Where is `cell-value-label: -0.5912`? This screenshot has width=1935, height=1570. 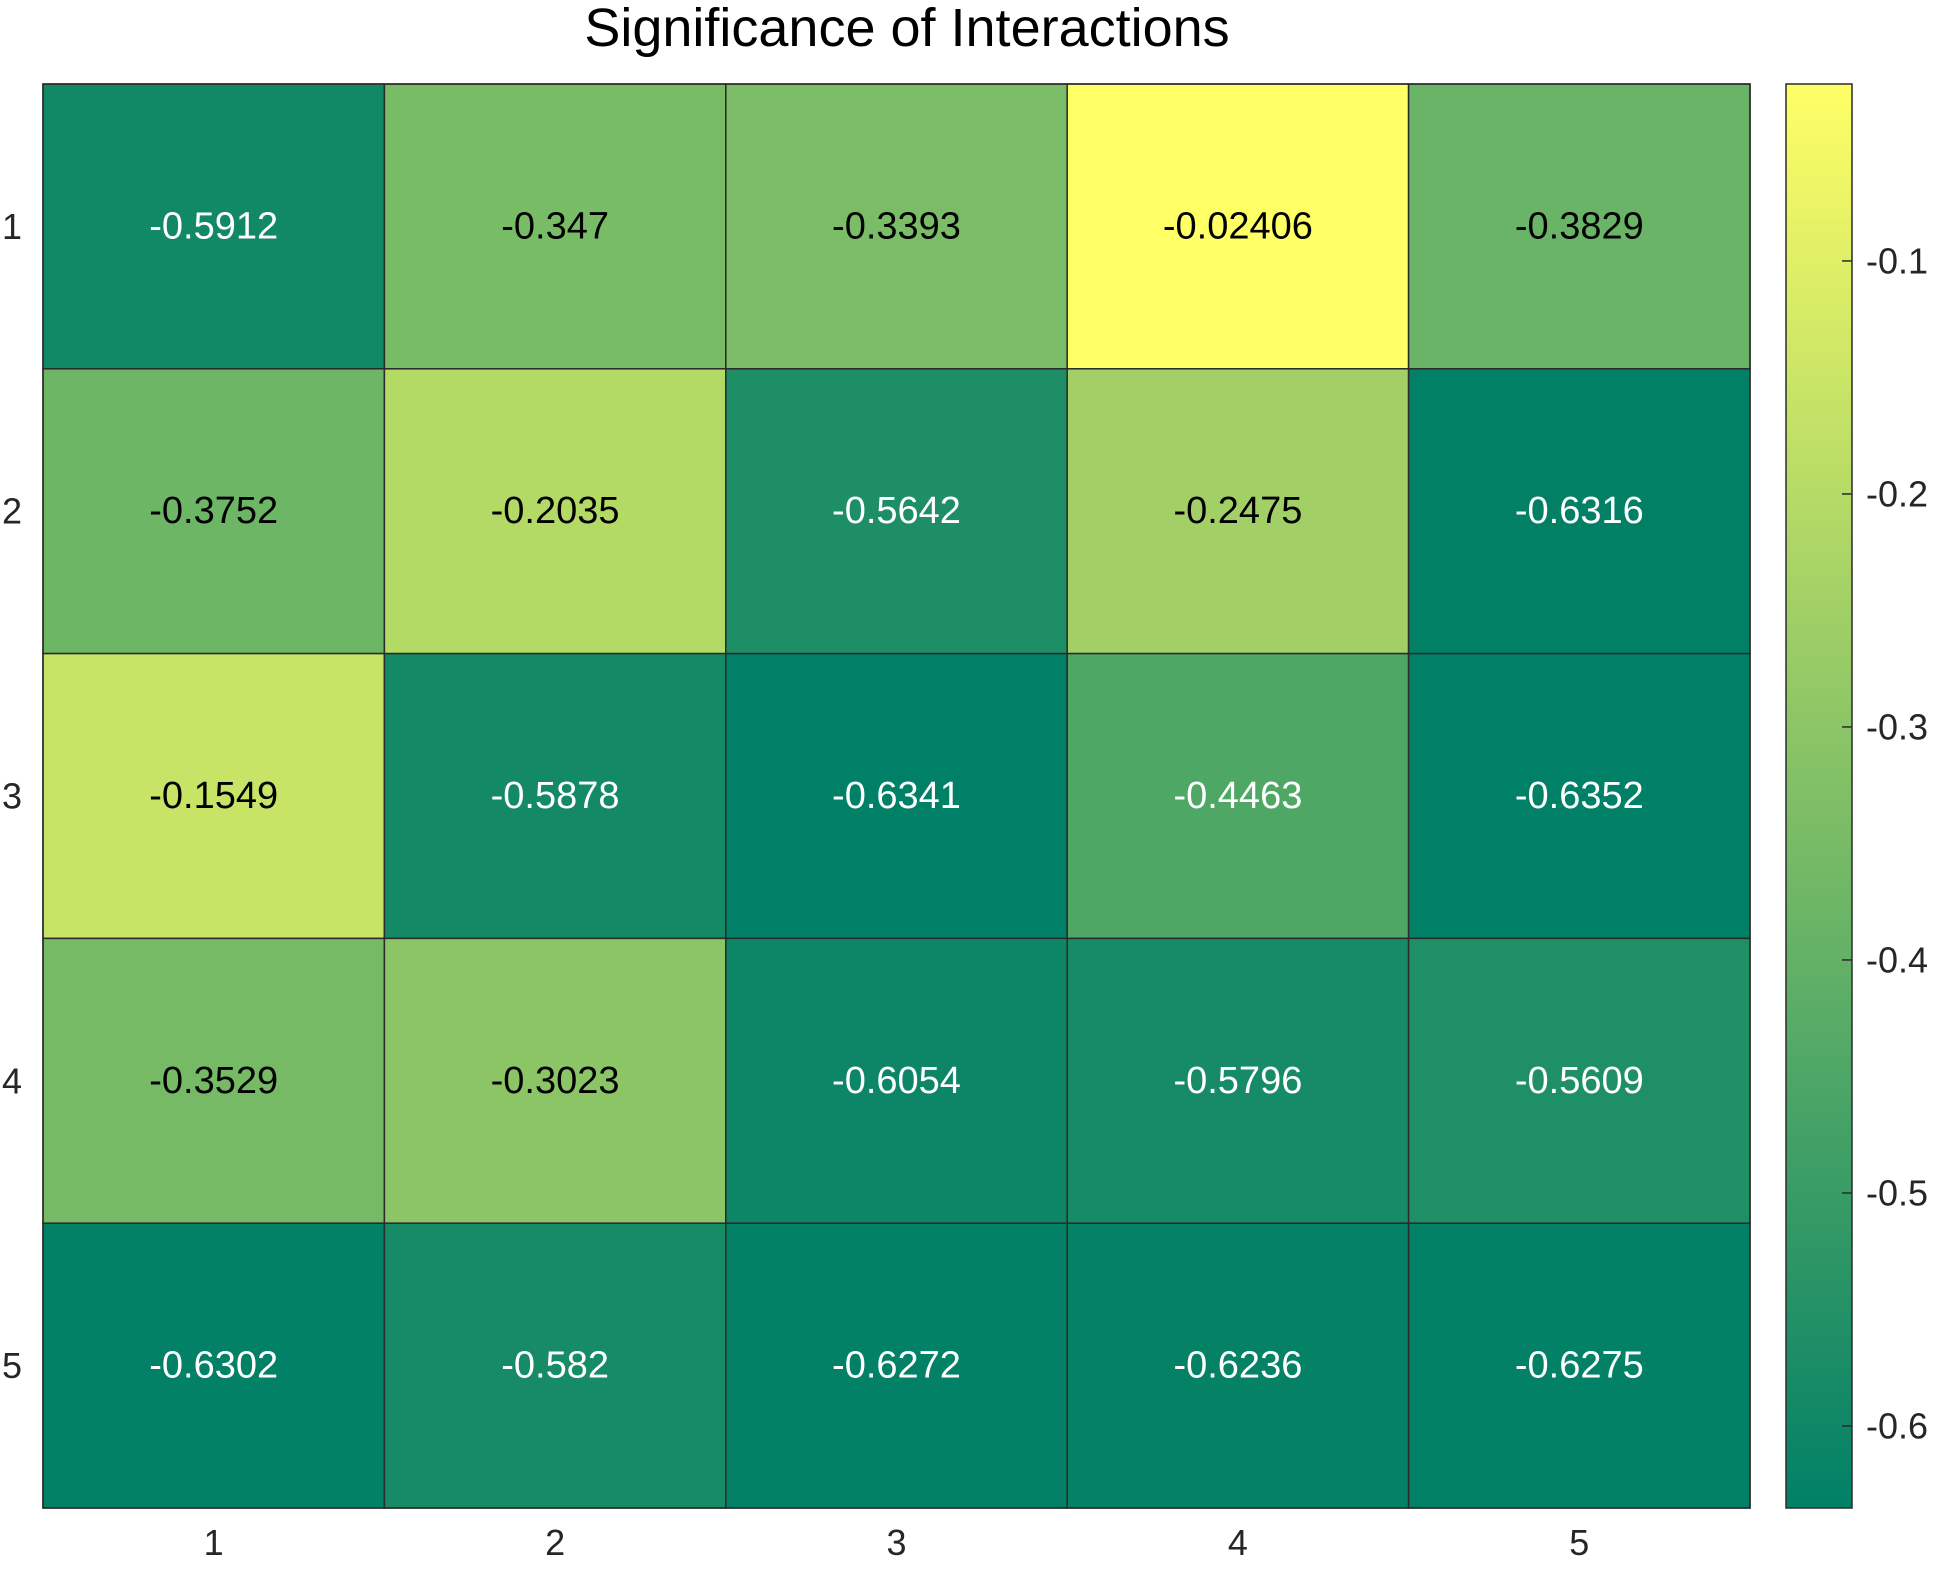
cell-value-label: -0.5912 is located at coordinates (213, 226).